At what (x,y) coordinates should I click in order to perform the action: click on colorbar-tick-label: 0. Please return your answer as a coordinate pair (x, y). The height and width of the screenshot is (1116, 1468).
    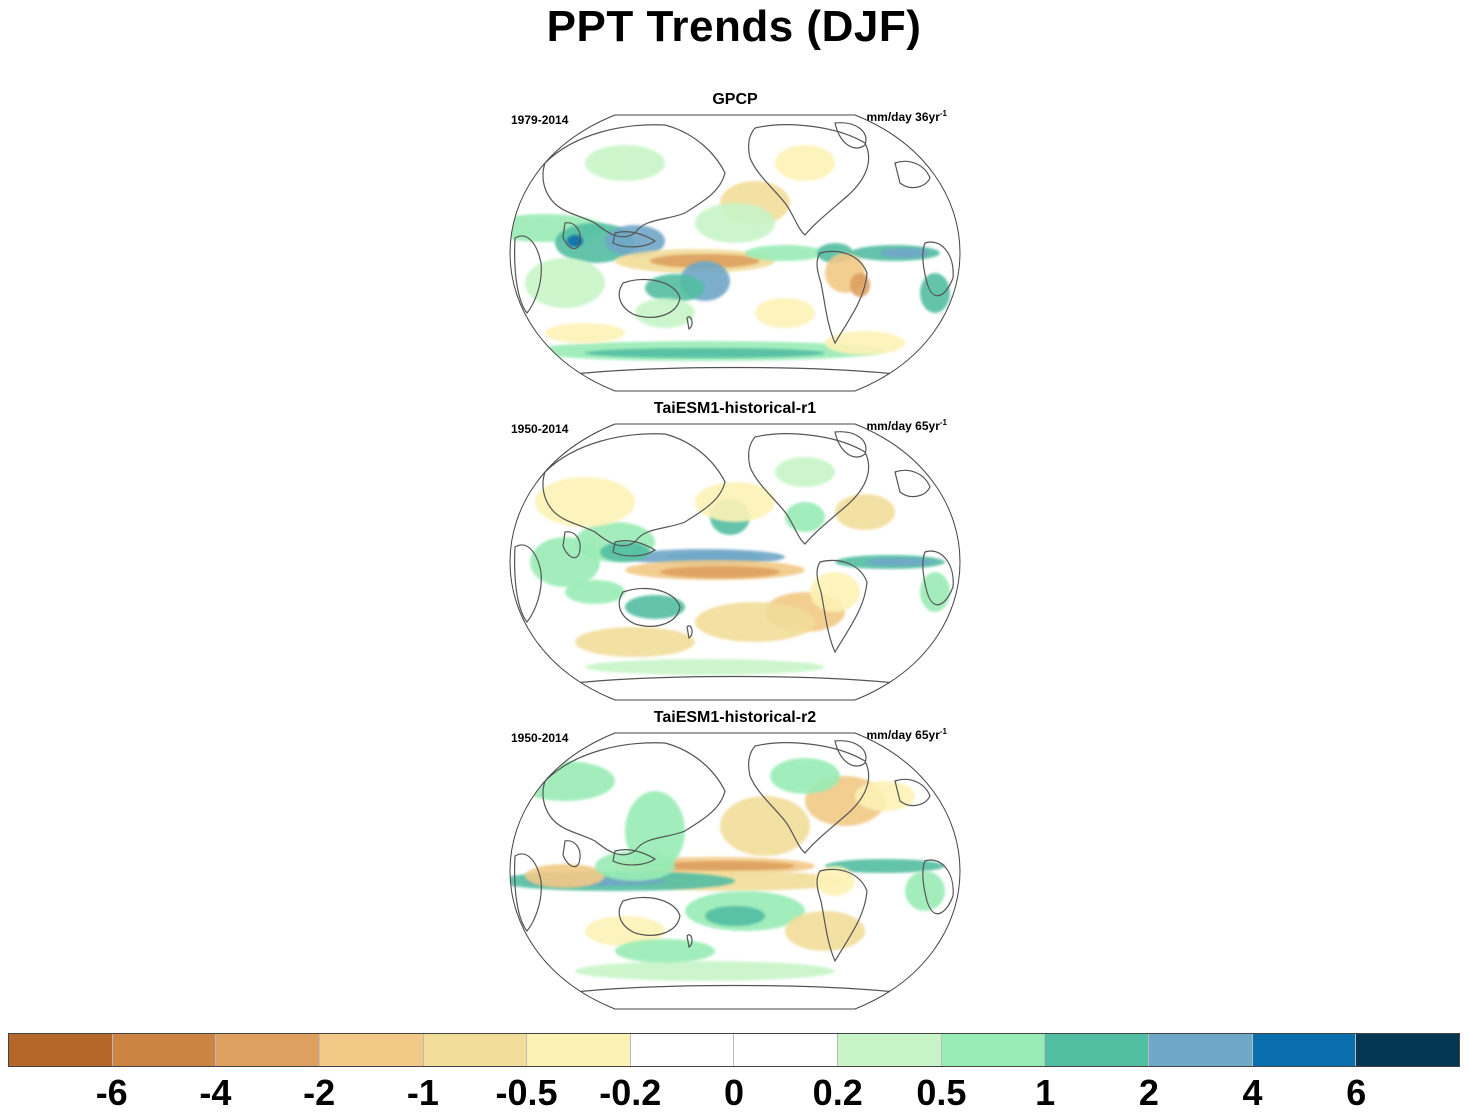
    Looking at the image, I should click on (734, 1092).